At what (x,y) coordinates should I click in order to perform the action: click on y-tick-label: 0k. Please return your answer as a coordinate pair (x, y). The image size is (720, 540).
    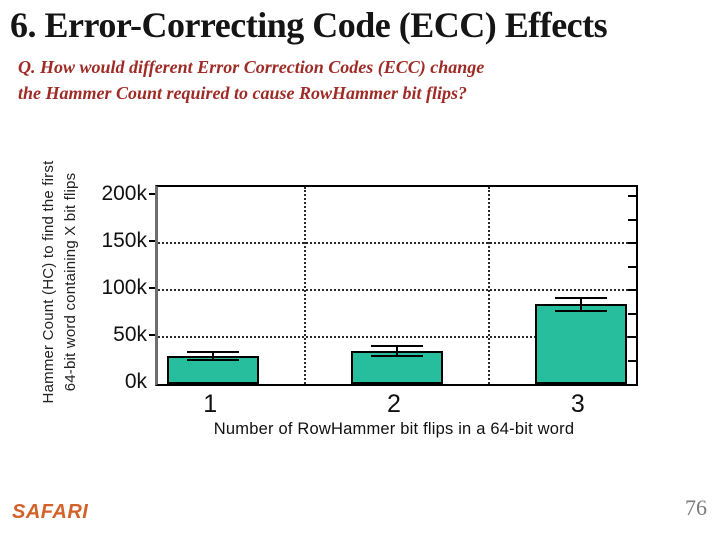
    Looking at the image, I should click on (135, 381).